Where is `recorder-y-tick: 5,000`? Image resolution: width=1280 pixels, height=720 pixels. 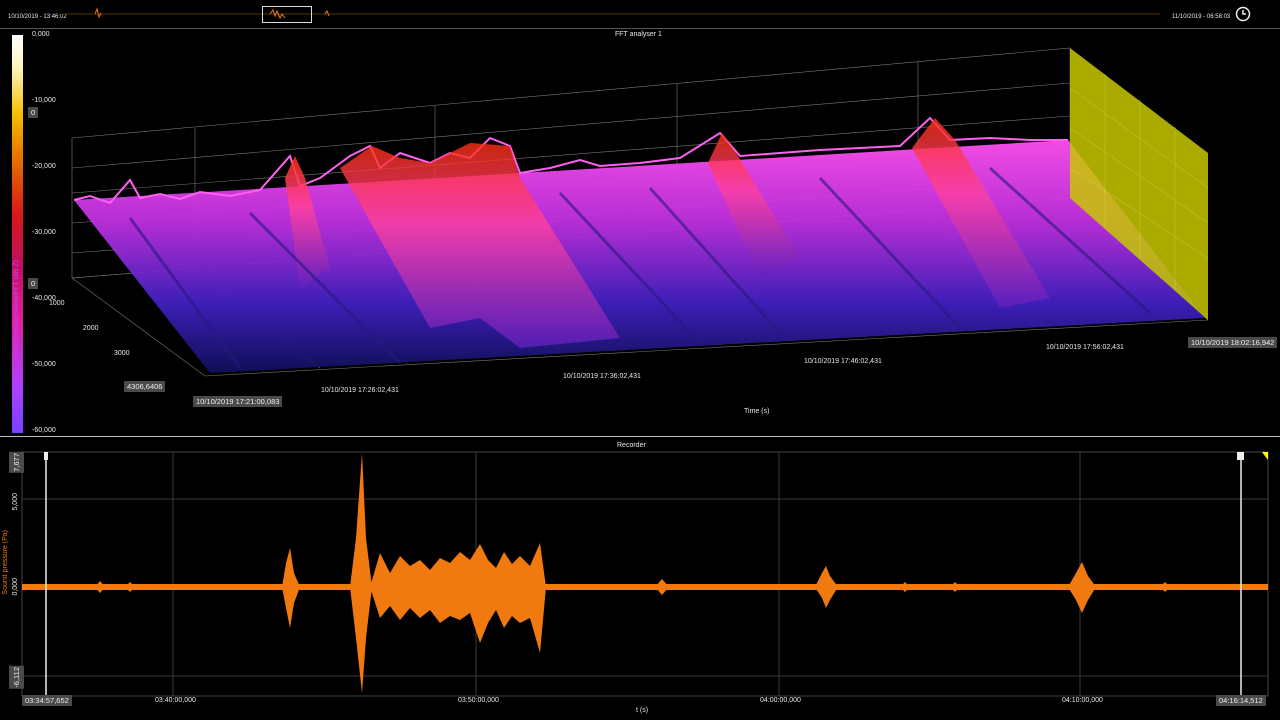
recorder-y-tick: 5,000 is located at coordinates (15, 502).